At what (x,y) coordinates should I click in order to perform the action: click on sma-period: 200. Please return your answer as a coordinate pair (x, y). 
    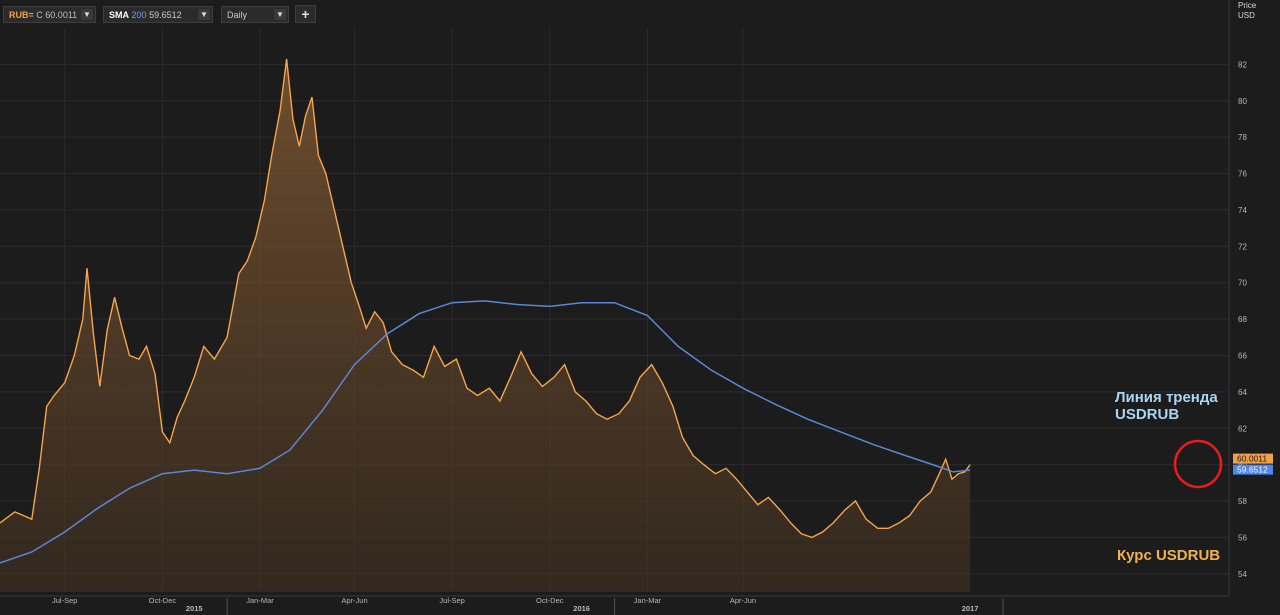
    Looking at the image, I should click on (139, 15).